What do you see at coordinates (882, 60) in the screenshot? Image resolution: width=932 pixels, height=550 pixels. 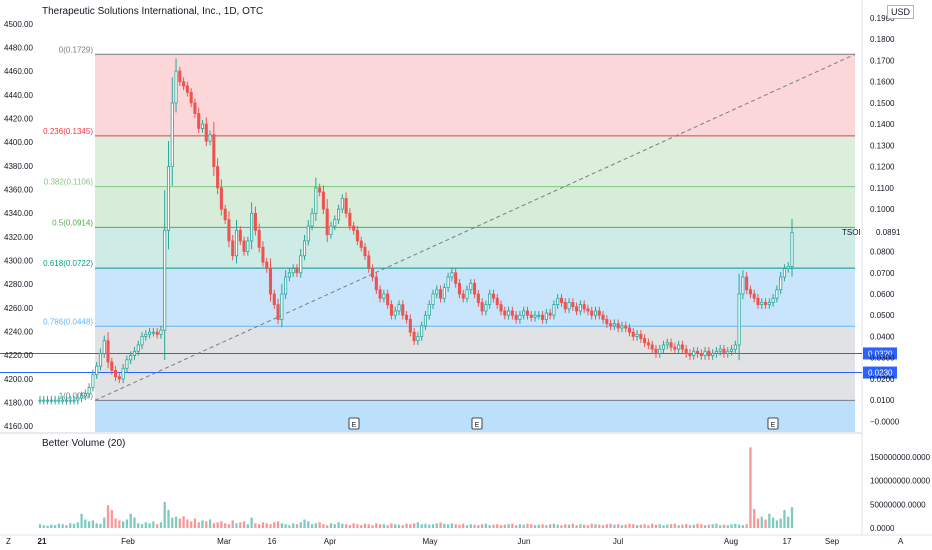 I see `right-axis-tick-label: 0.1700` at bounding box center [882, 60].